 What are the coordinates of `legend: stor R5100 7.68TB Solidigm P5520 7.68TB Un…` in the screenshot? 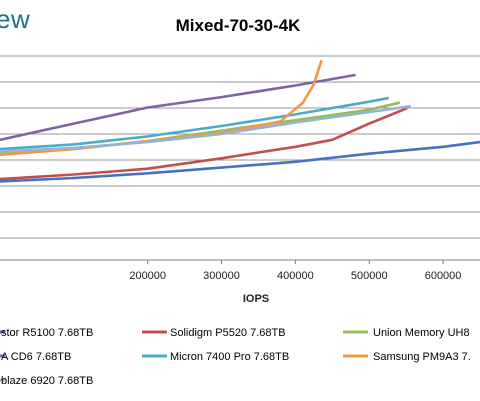 It's located at (235, 357).